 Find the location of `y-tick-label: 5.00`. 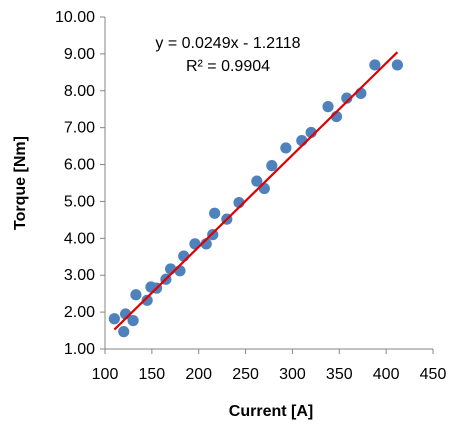

y-tick-label: 5.00 is located at coordinates (79, 201).